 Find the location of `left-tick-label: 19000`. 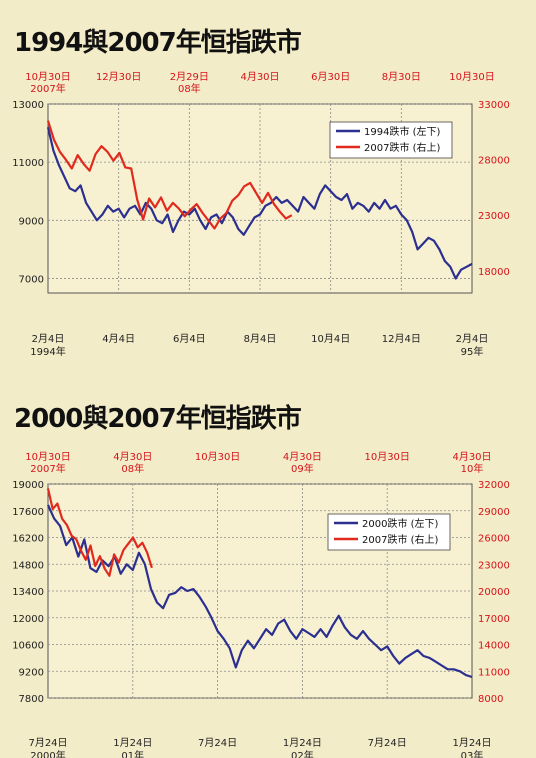

left-tick-label: 19000 is located at coordinates (28, 485).